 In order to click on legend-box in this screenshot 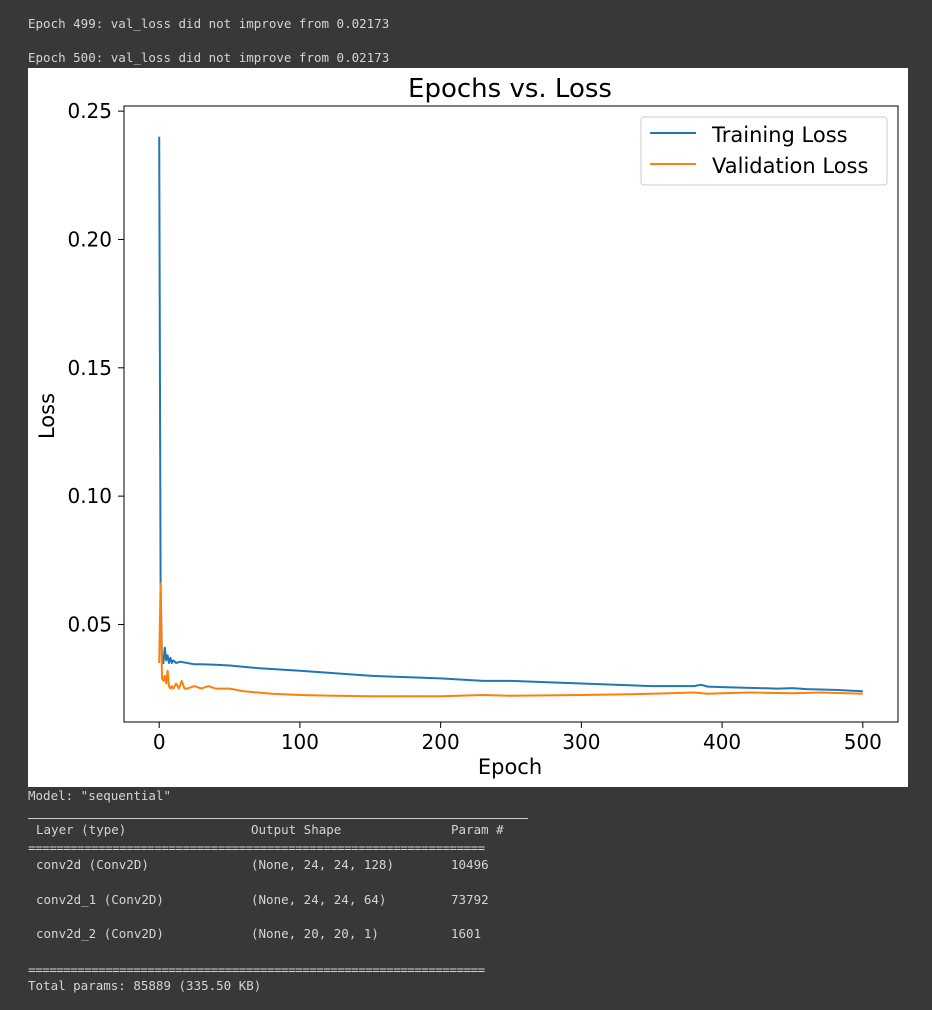, I will do `click(764, 151)`.